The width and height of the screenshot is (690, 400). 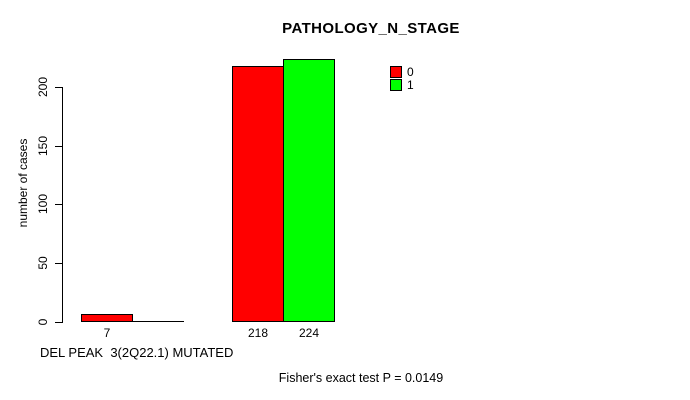 I want to click on bar-value-label: 7, so click(x=107, y=333).